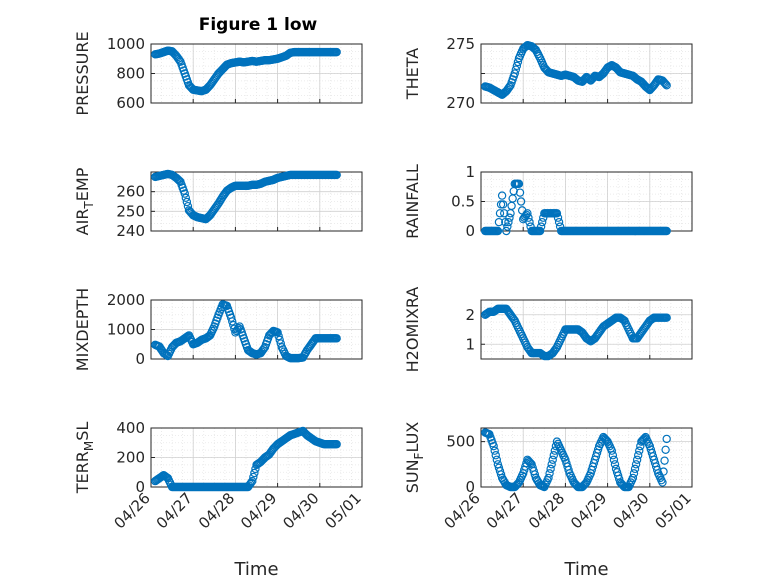 The height and width of the screenshot is (583, 778). What do you see at coordinates (548, 201) in the screenshot?
I see `panel-4: 0 0.5 1 RAINFALL` at bounding box center [548, 201].